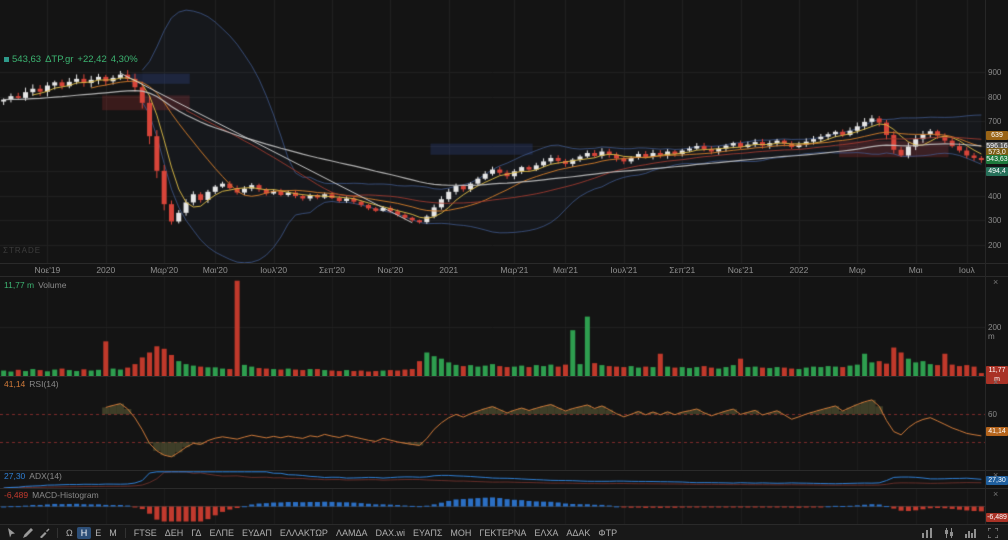 This screenshot has height=540, width=1008. I want to click on expand-icon, so click(993, 532).